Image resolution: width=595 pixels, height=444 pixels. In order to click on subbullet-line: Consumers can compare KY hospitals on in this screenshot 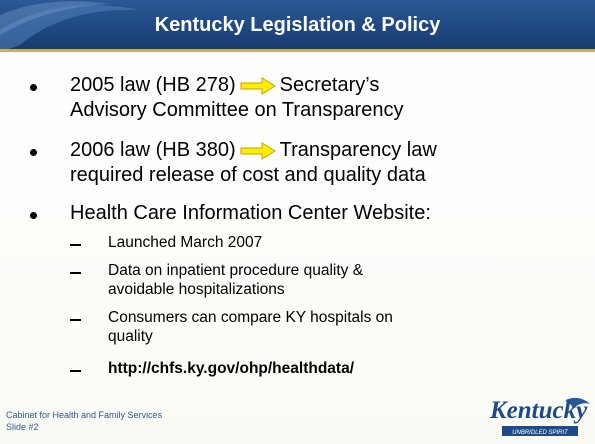, I will do `click(250, 318)`.